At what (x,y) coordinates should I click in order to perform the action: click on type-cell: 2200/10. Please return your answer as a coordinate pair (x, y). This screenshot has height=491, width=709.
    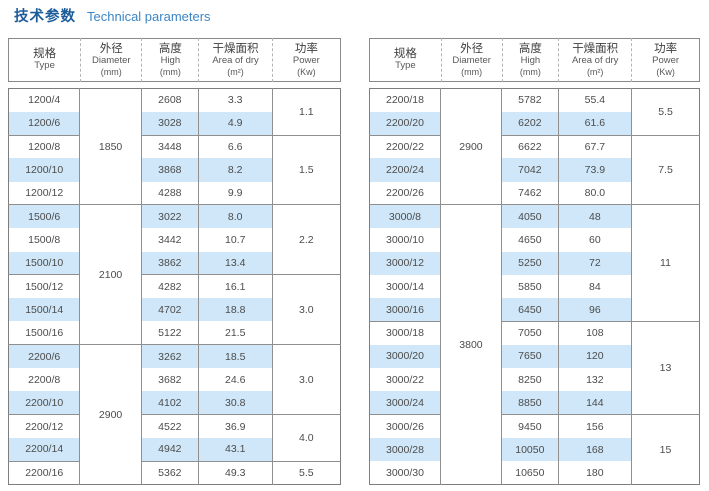
    Looking at the image, I should click on (44, 403).